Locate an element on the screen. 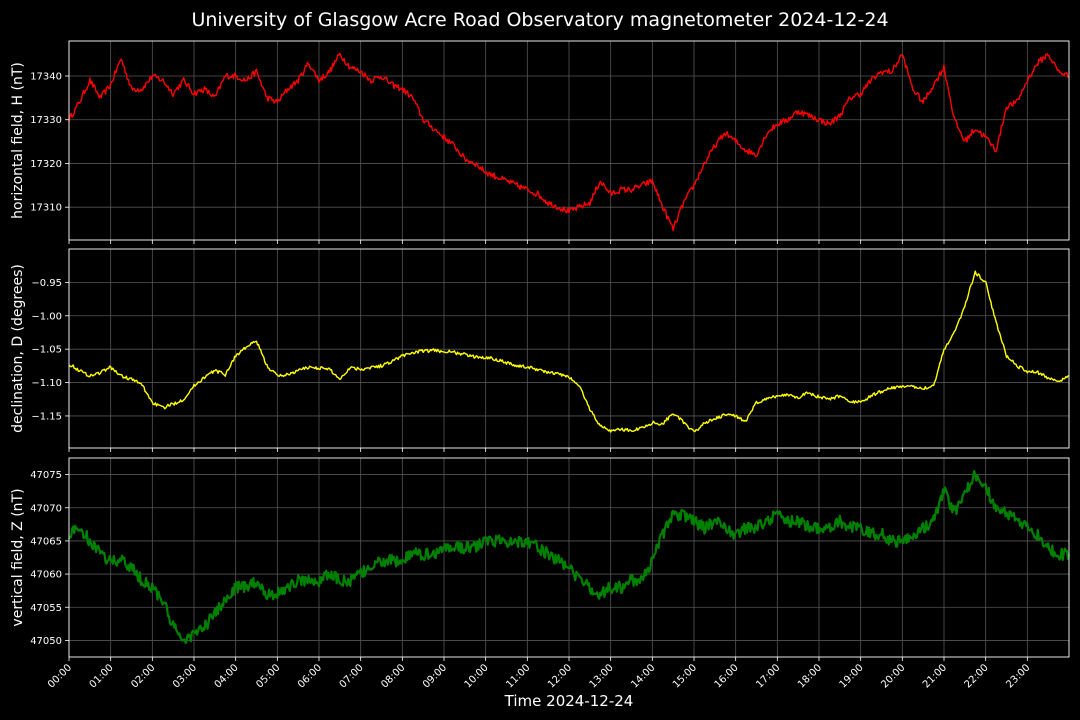  x-tick-label: 17:00 is located at coordinates (768, 676).